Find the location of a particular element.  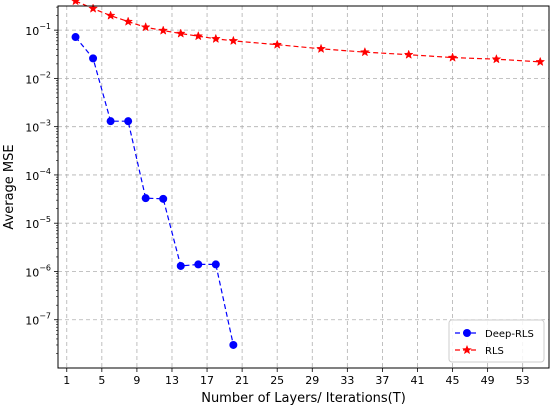

y-tick-label: 10⁻² is located at coordinates (38, 78).